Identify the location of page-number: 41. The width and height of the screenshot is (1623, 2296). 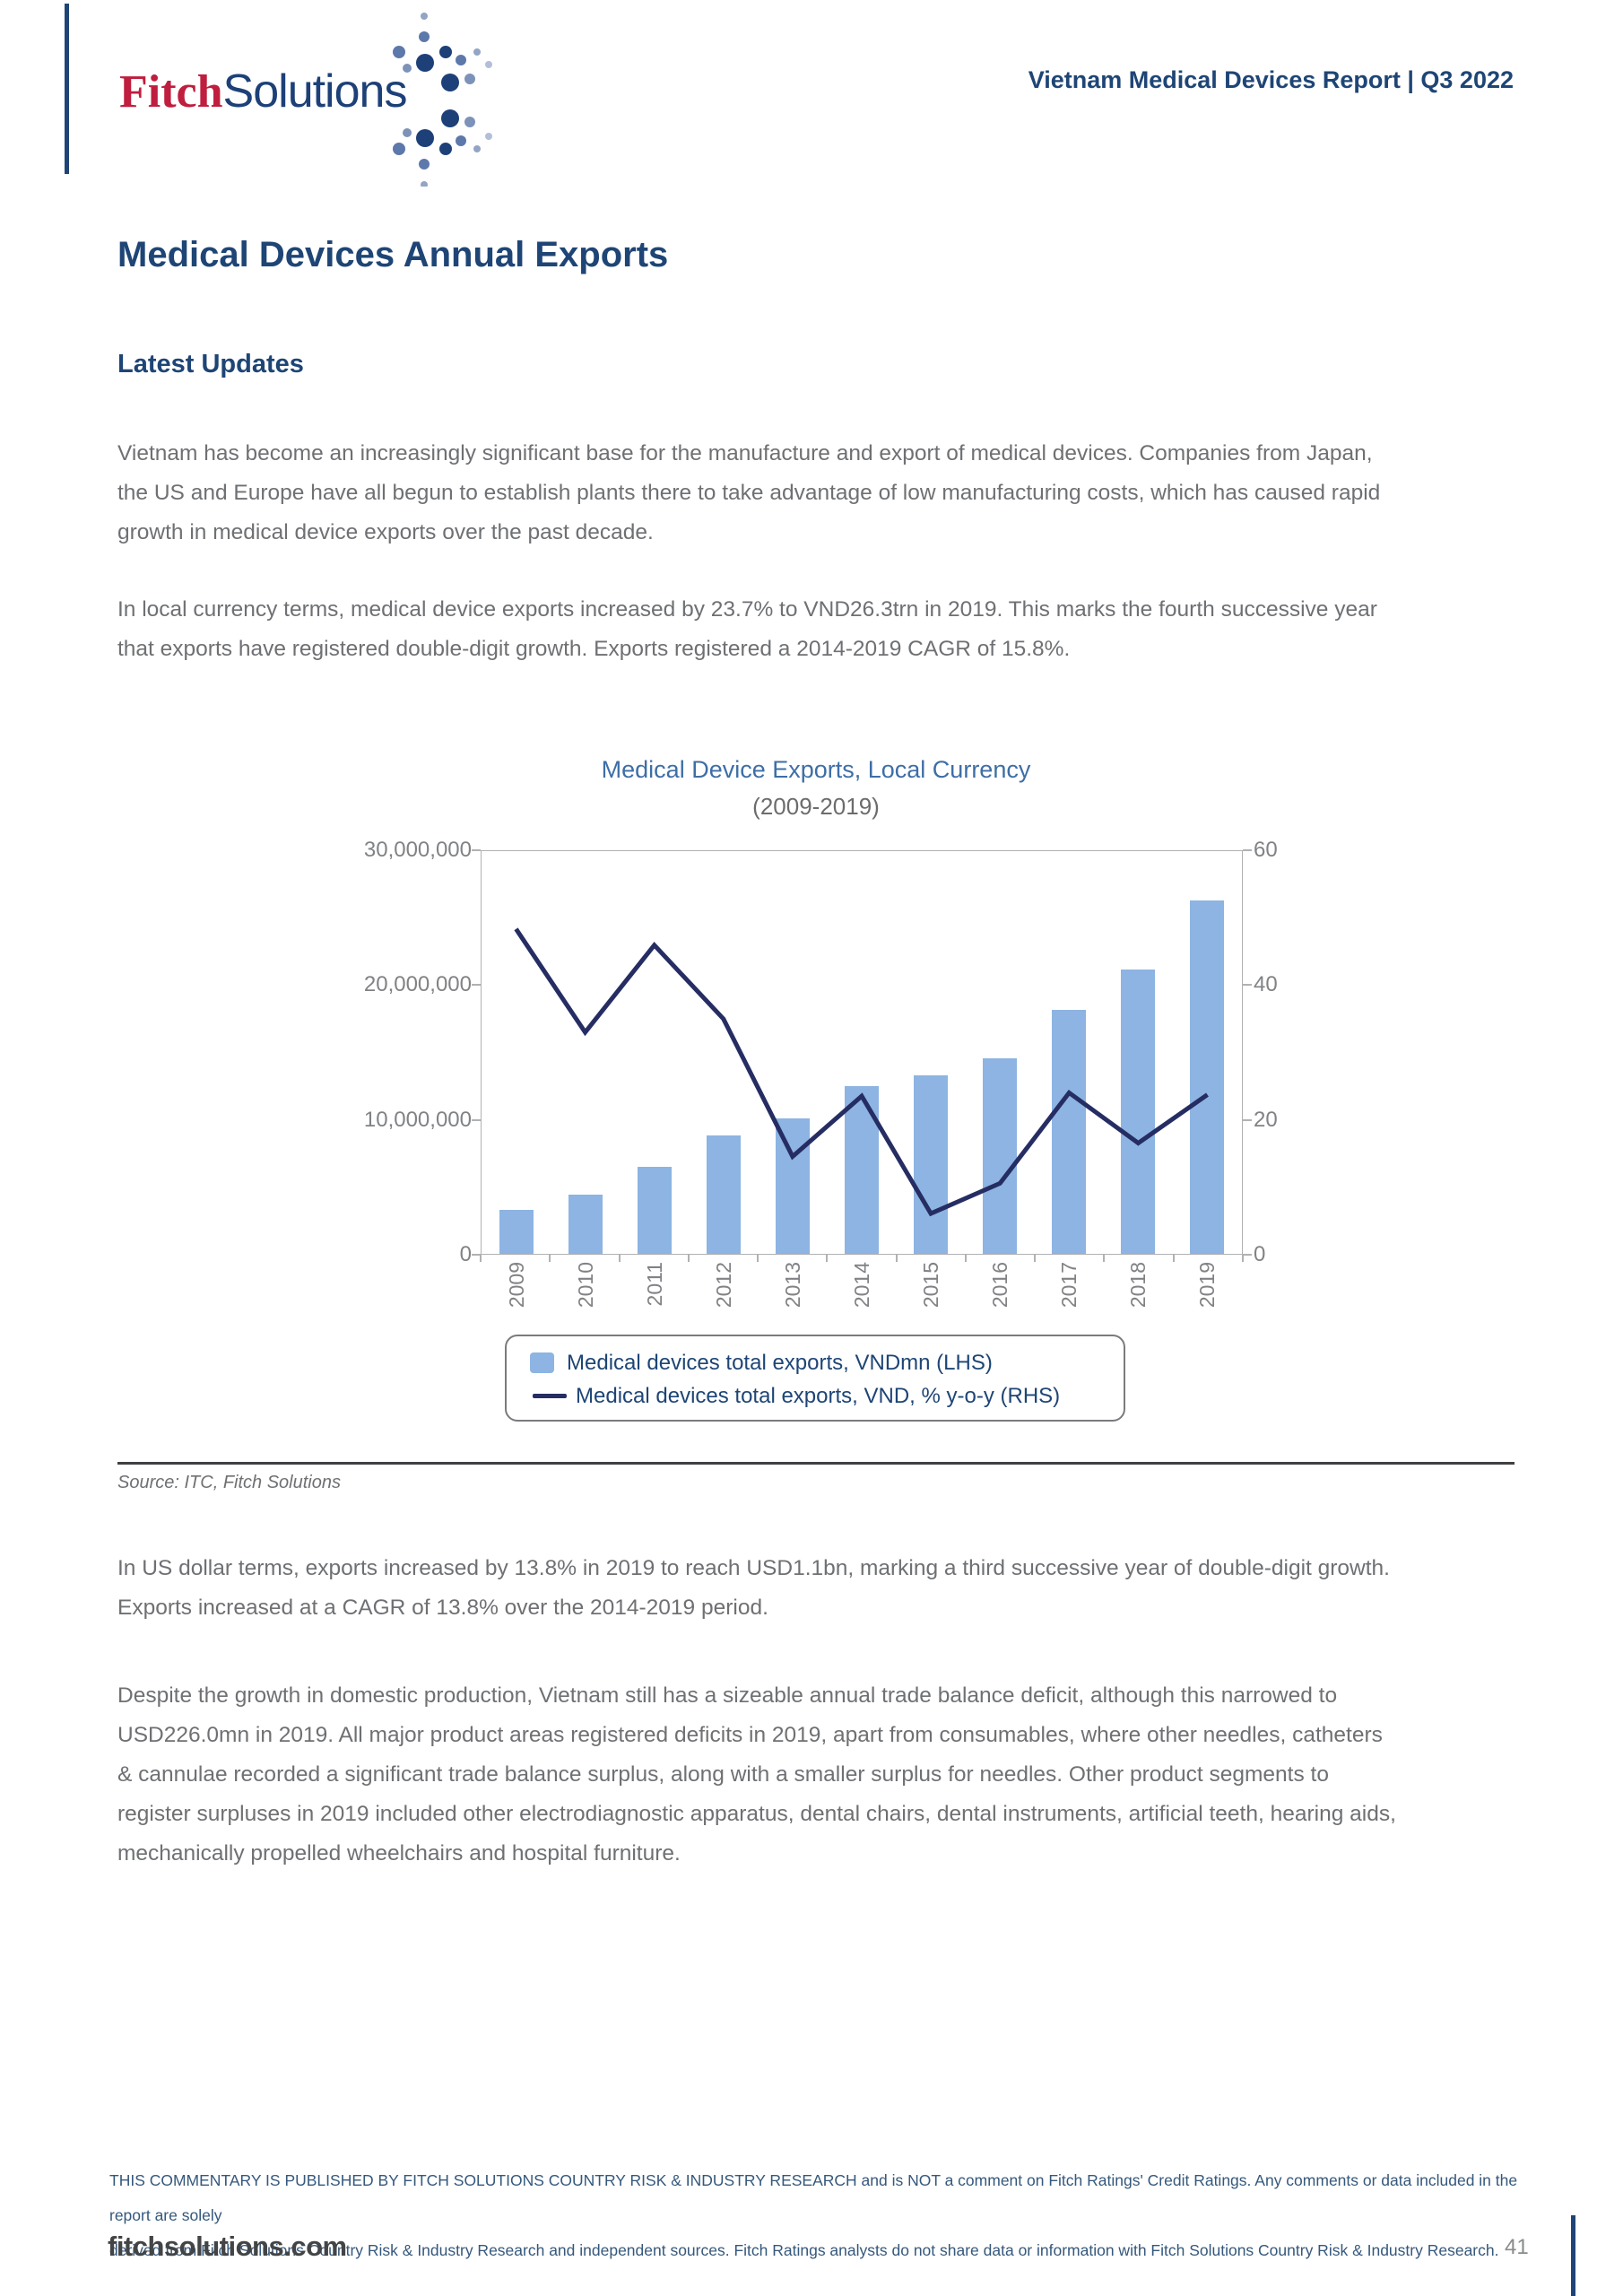
(1517, 2247).